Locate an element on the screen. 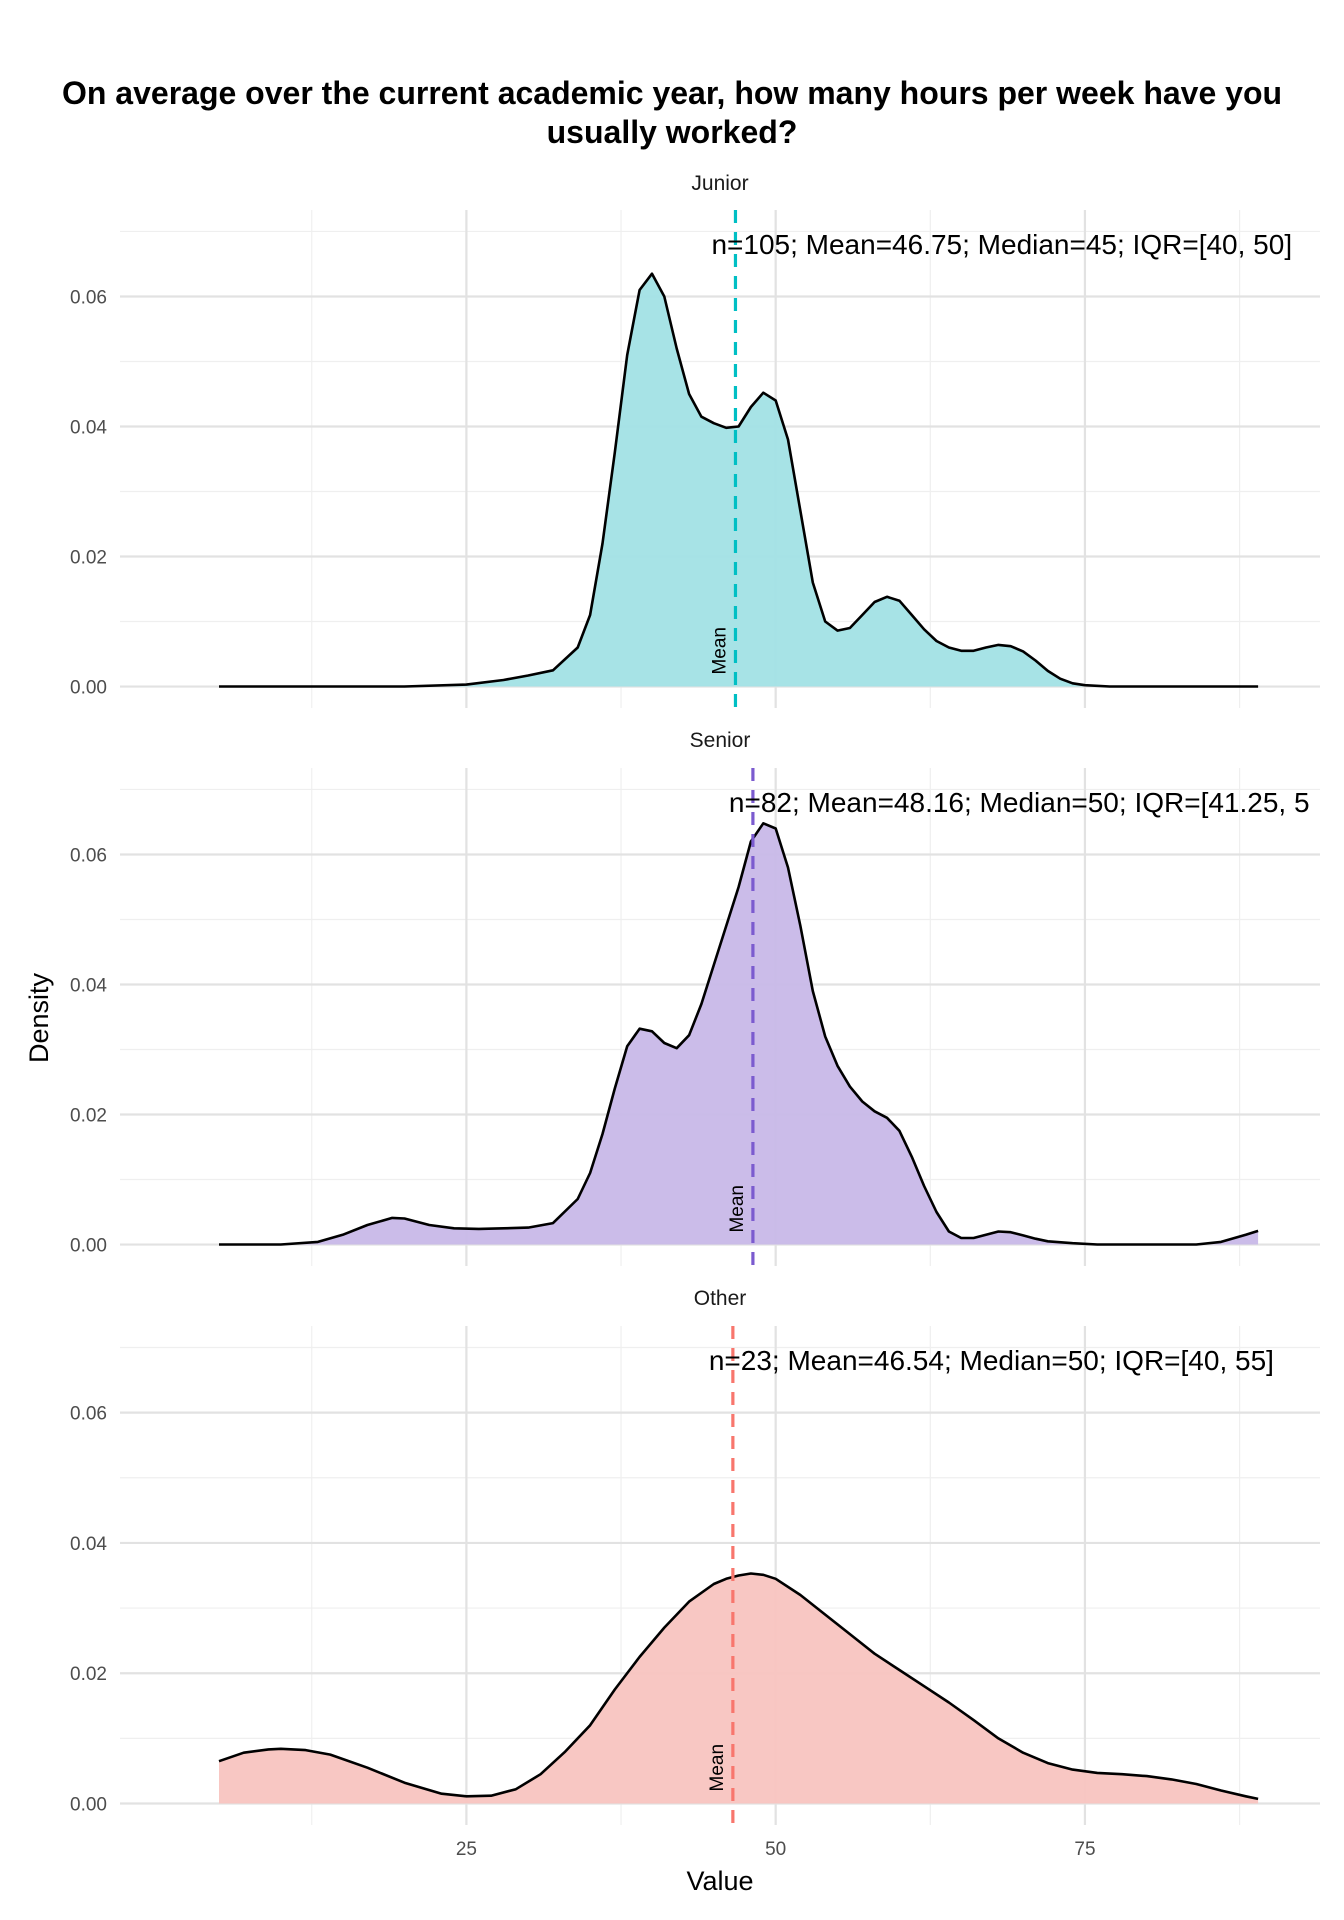 This screenshot has height=1920, width=1344. x-tick-label: 75 is located at coordinates (1084, 1849).